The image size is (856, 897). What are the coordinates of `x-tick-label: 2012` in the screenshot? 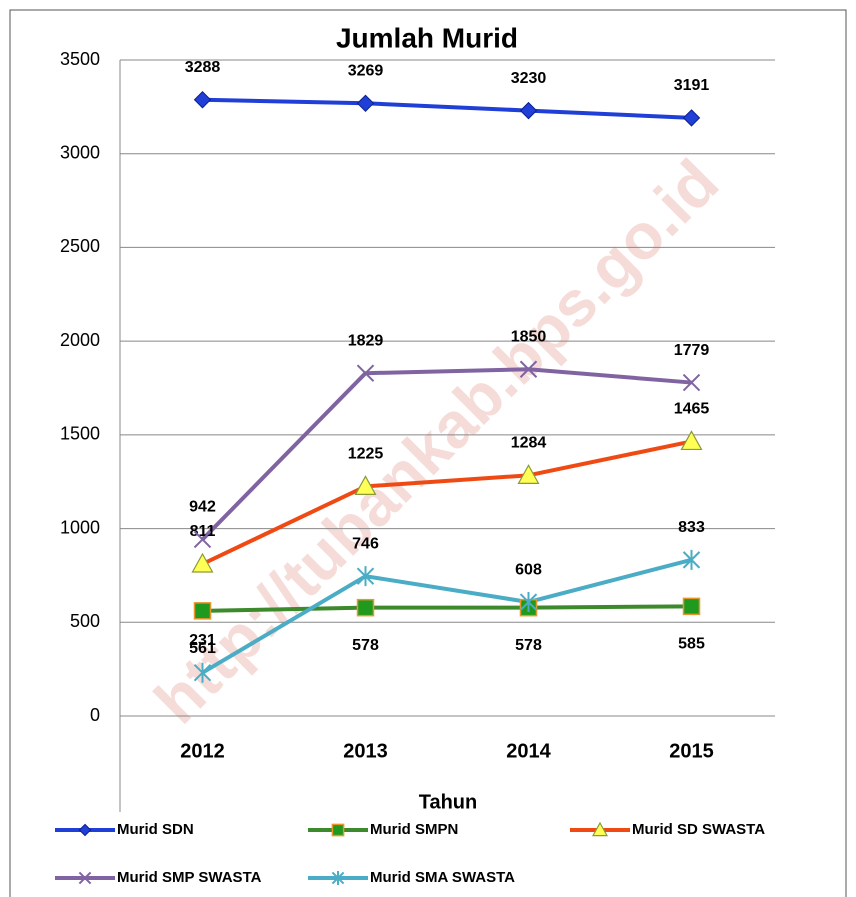 It's located at (202, 751).